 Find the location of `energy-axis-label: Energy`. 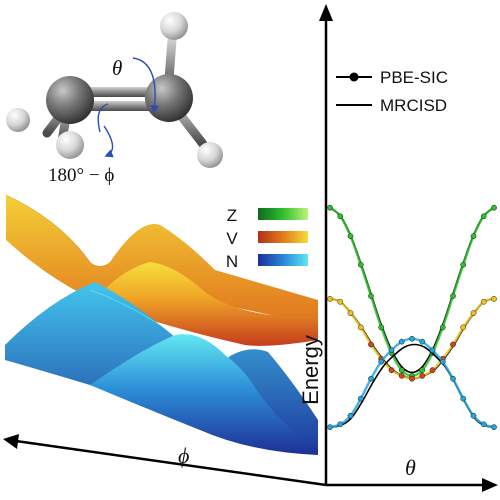

energy-axis-label: Energy is located at coordinates (310, 370).